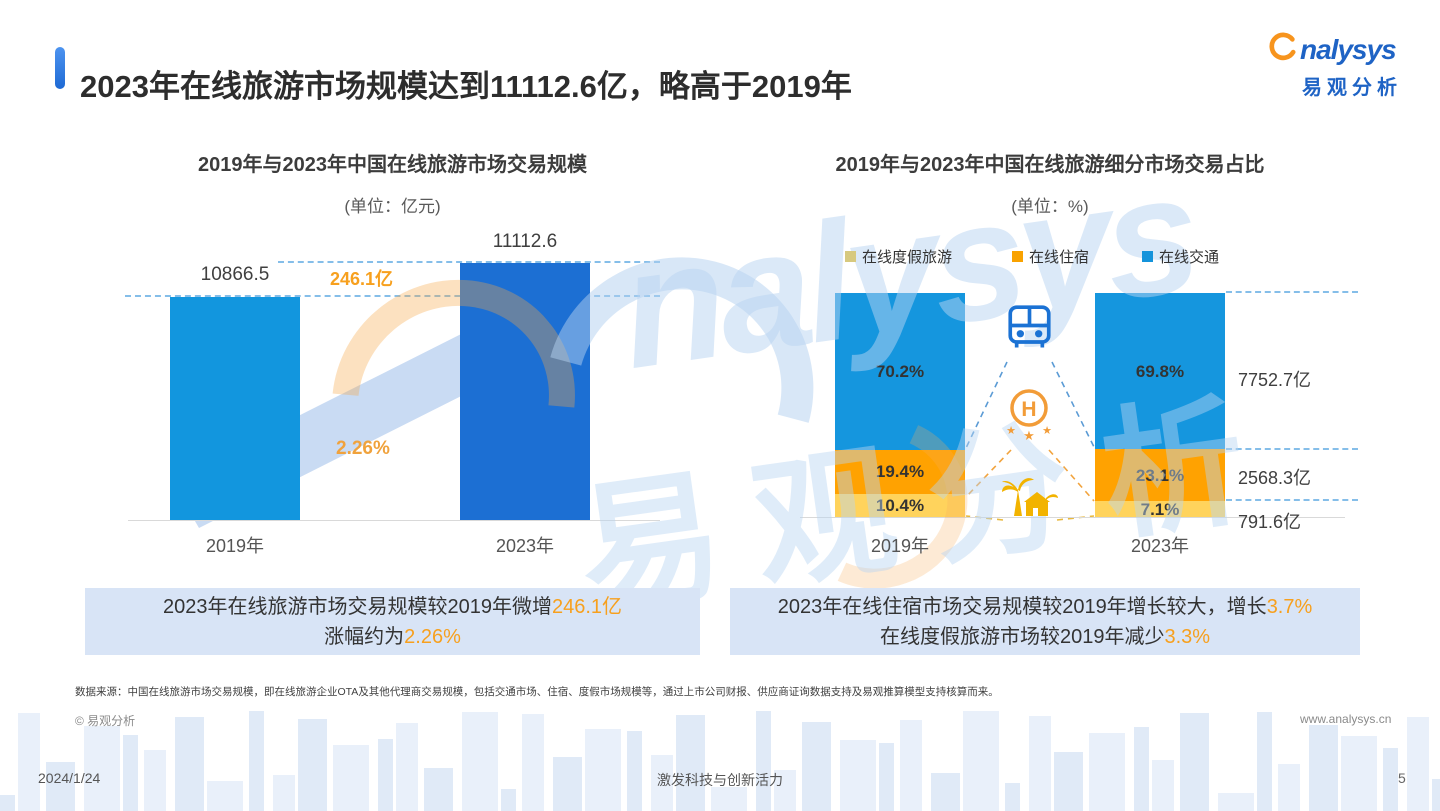 This screenshot has height=811, width=1440. Describe the element at coordinates (525, 546) in the screenshot. I see `left-chart-xlabel-2023: 2023年` at that location.